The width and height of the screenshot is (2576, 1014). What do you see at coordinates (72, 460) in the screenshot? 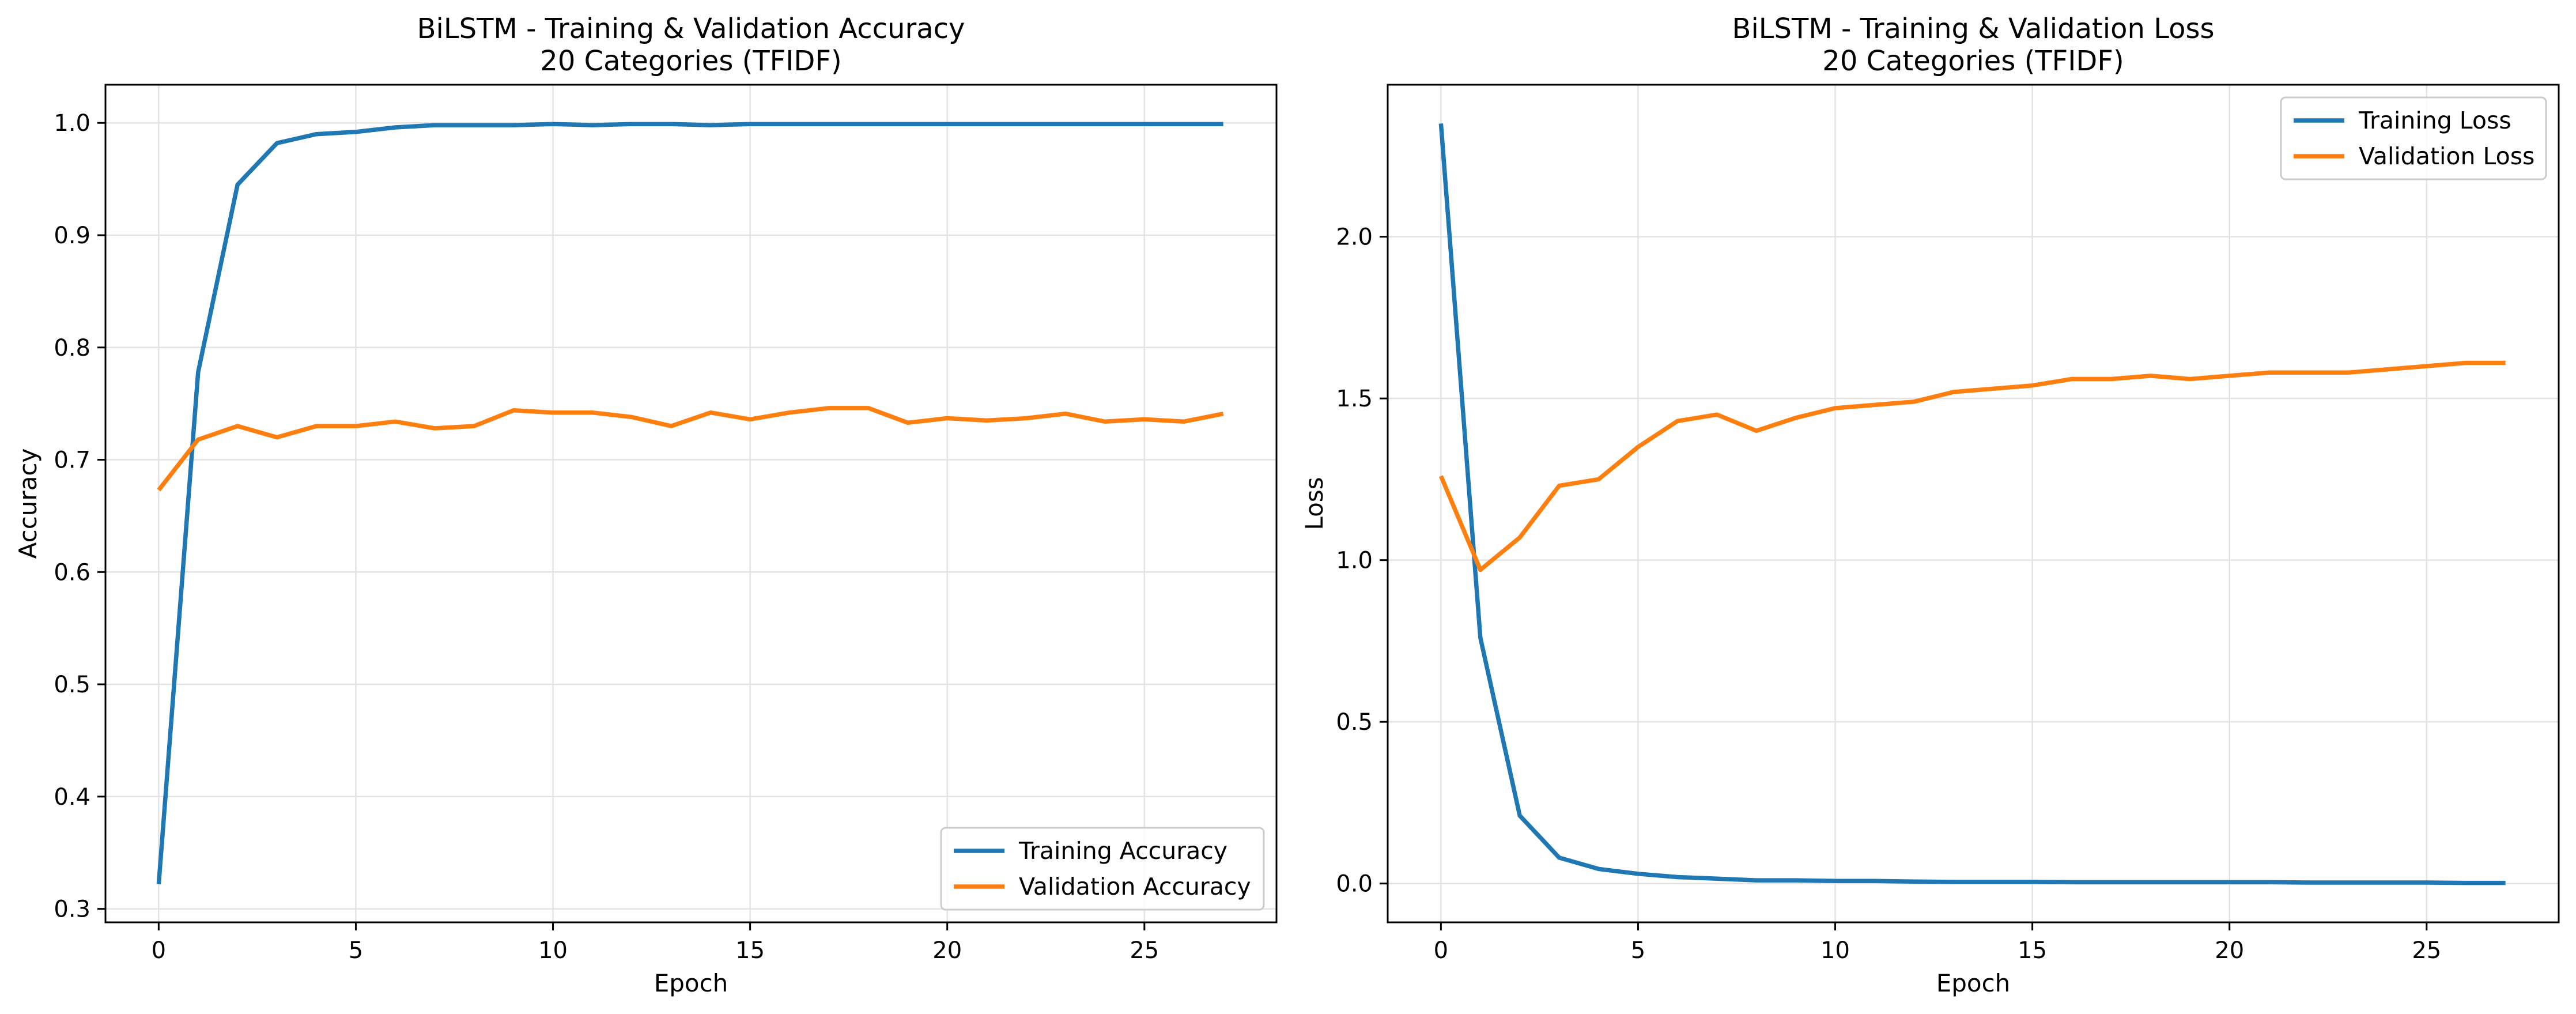
I see `y-tick-label: 0.7` at bounding box center [72, 460].